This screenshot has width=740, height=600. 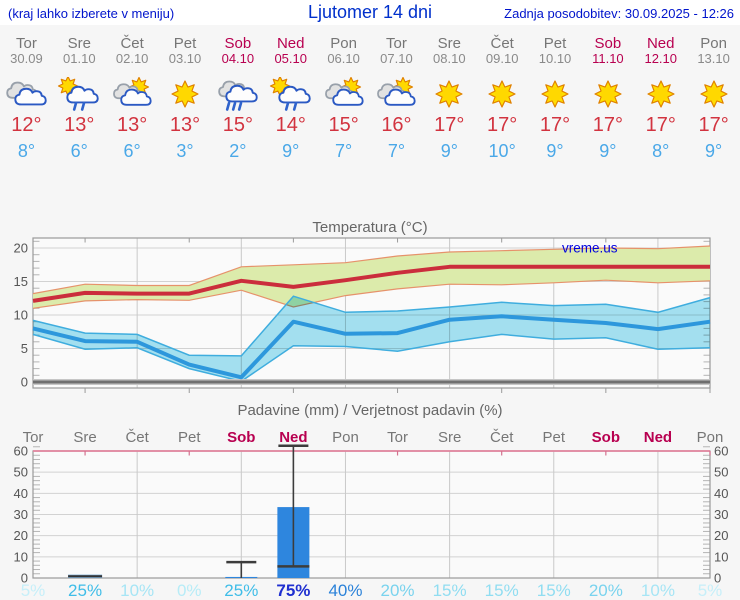 I want to click on cloud-rain-icon, so click(x=237, y=94).